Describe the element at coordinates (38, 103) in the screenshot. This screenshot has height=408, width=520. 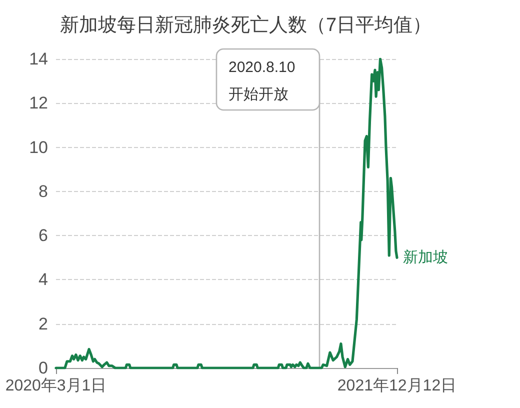
I see `y-tick-label: 12` at that location.